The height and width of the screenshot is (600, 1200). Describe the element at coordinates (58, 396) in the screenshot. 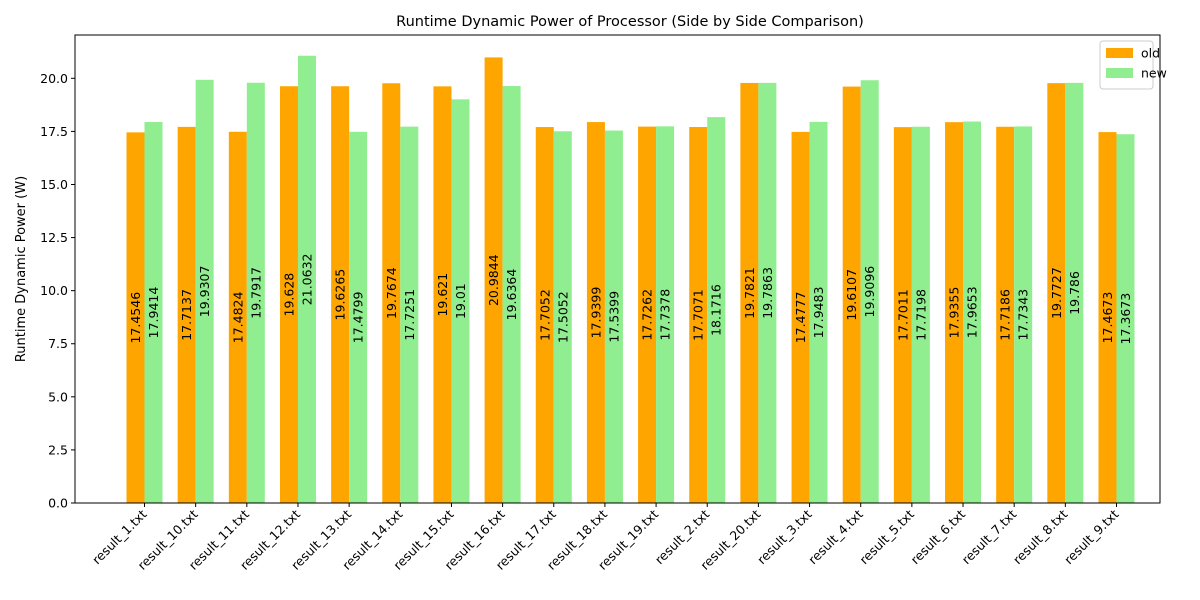

I see `y-tick-label: 5.0` at that location.